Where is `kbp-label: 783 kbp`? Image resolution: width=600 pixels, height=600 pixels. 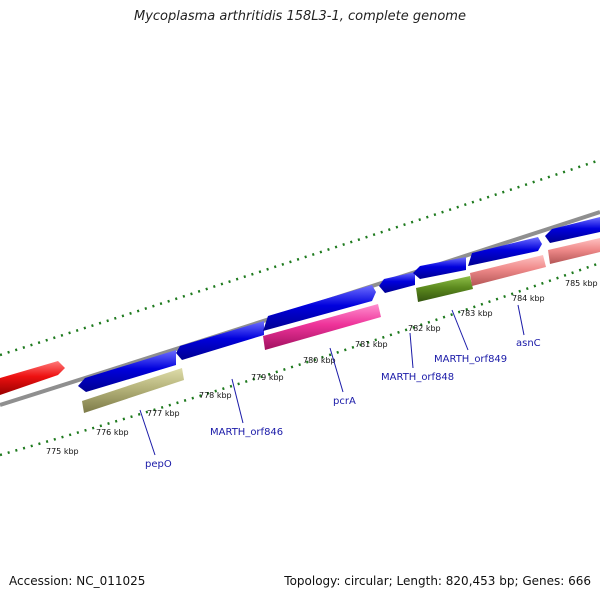
kbp-label: 783 kbp is located at coordinates (476, 313).